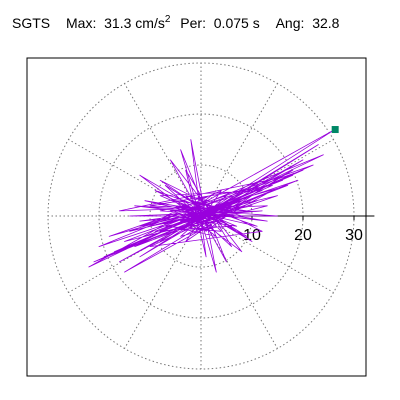 The image size is (400, 400). I want to click on r-tick-label: 20, so click(303, 235).